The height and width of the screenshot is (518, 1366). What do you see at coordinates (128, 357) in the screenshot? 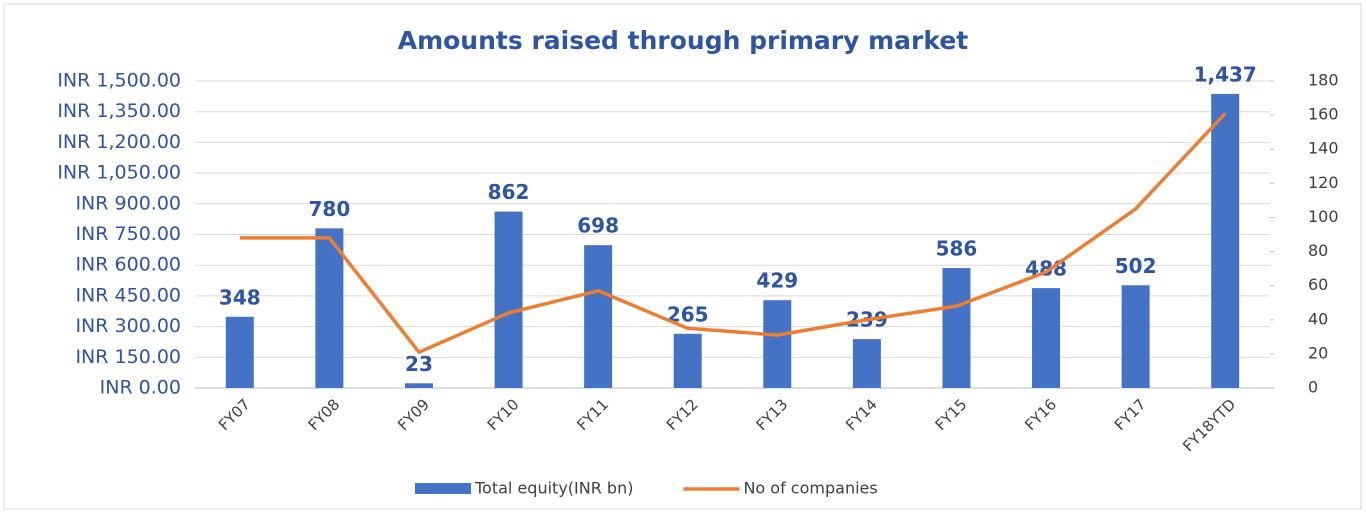
I see `y-tick-label: INR 150.00` at bounding box center [128, 357].